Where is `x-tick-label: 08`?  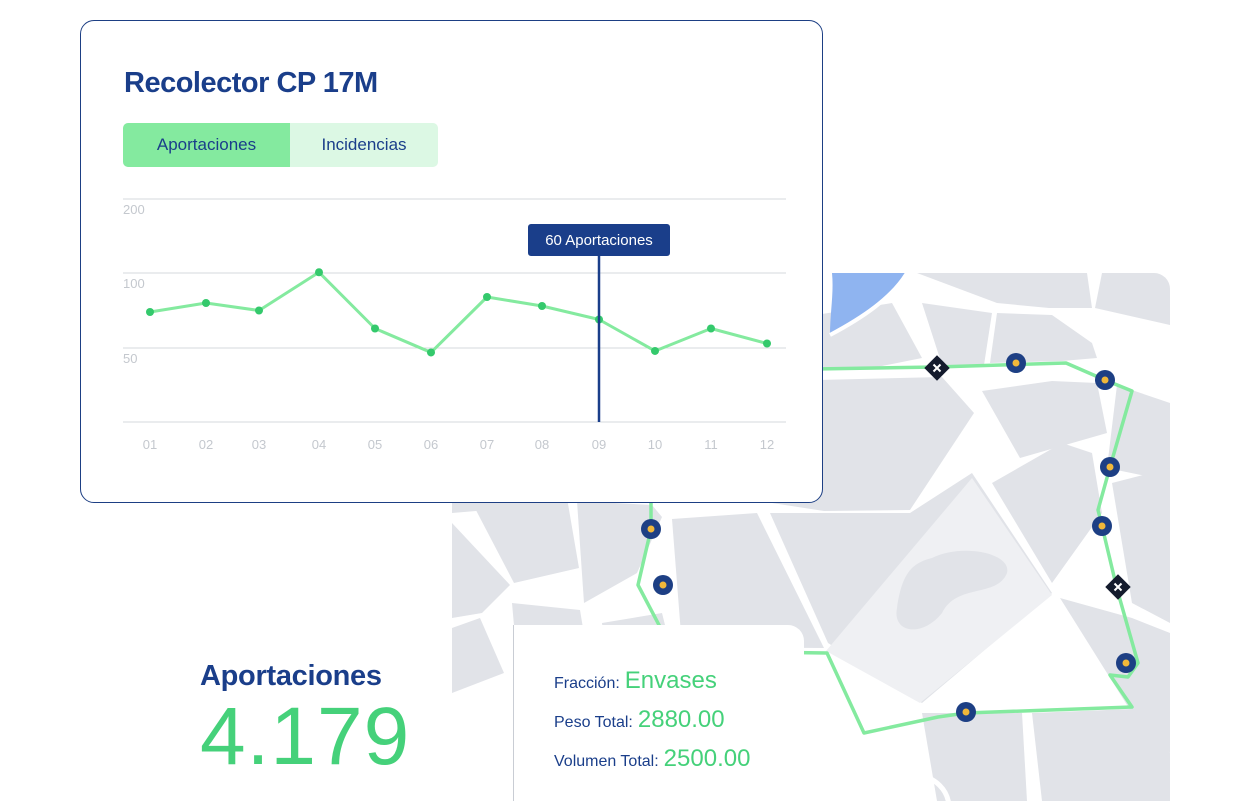
x-tick-label: 08 is located at coordinates (542, 444).